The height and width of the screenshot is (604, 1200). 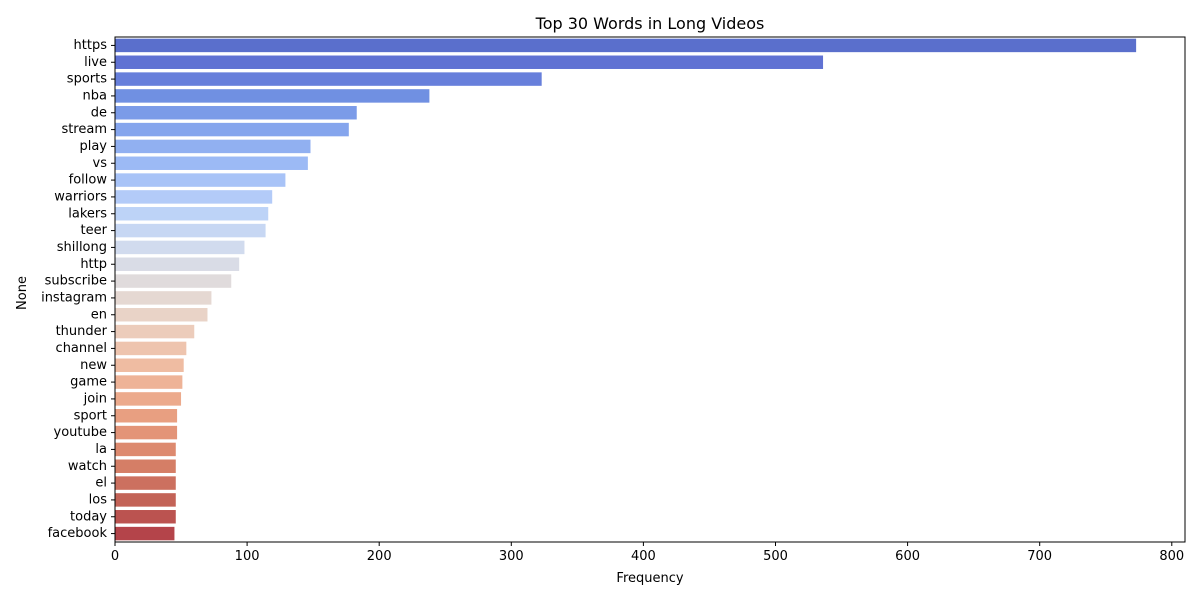 What do you see at coordinates (100, 163) in the screenshot?
I see `y-tick-label: vs` at bounding box center [100, 163].